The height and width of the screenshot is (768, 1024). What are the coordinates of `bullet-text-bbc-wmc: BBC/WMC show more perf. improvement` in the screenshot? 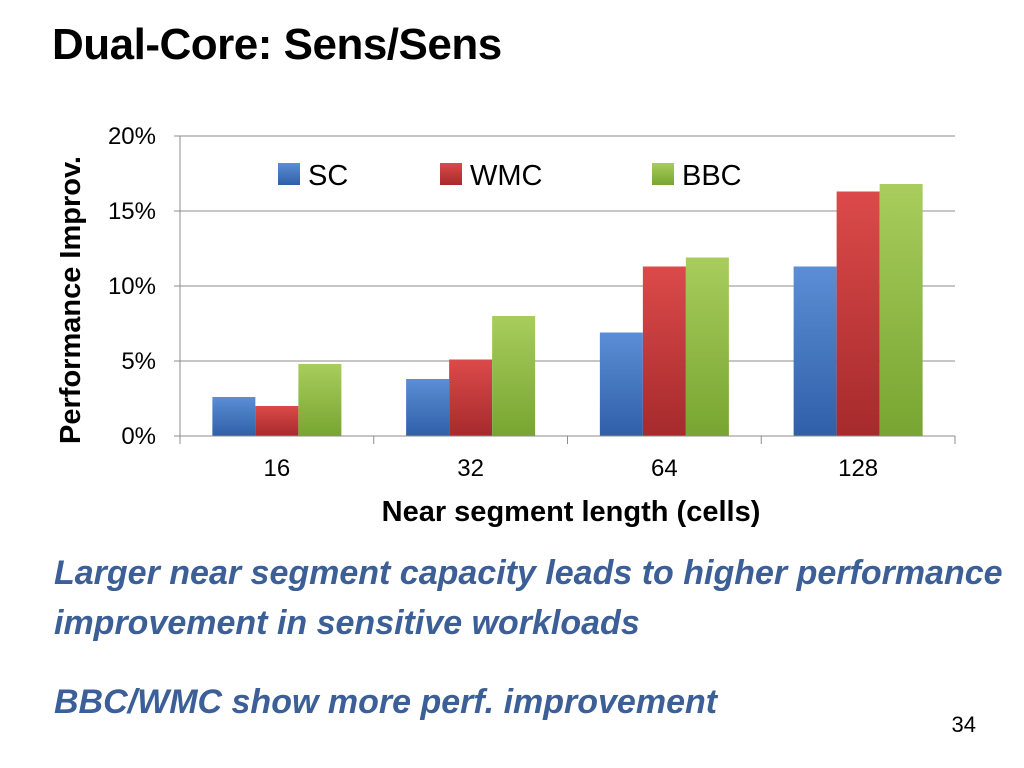 It's located at (386, 702).